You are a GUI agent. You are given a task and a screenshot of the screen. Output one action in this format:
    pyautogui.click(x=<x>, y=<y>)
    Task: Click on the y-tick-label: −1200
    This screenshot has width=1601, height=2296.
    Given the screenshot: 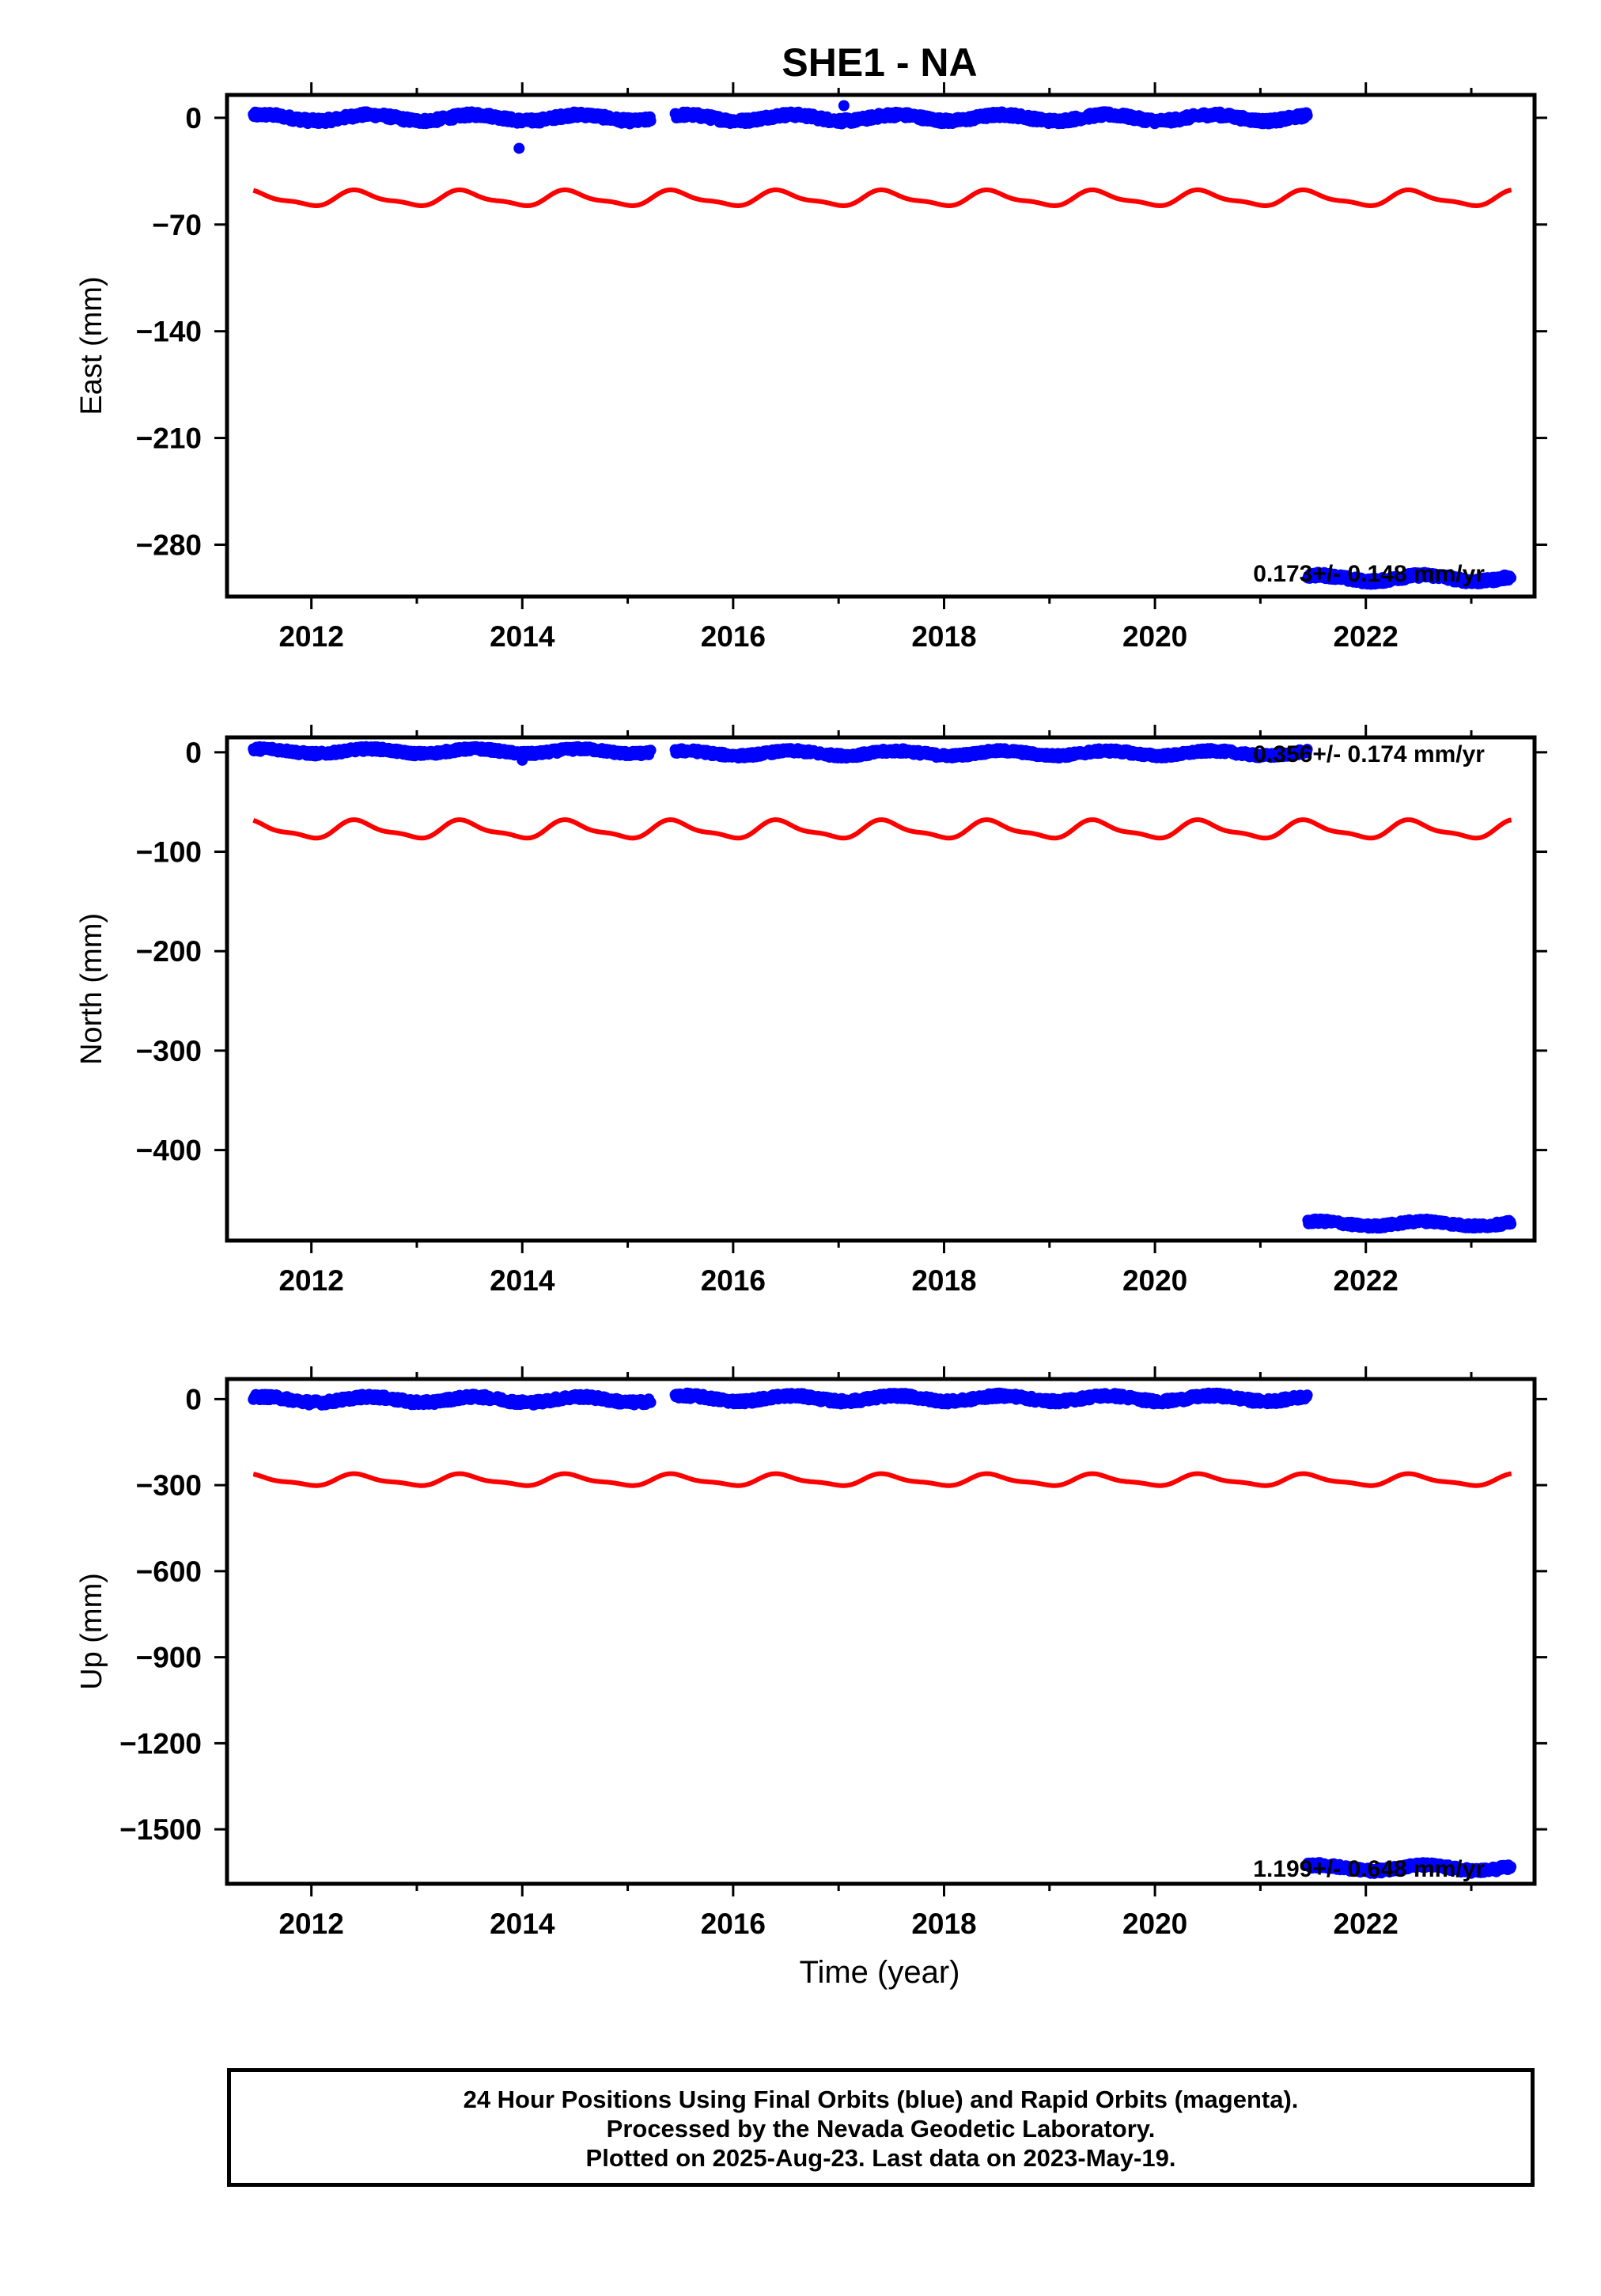 What is the action you would take?
    pyautogui.click(x=160, y=1743)
    